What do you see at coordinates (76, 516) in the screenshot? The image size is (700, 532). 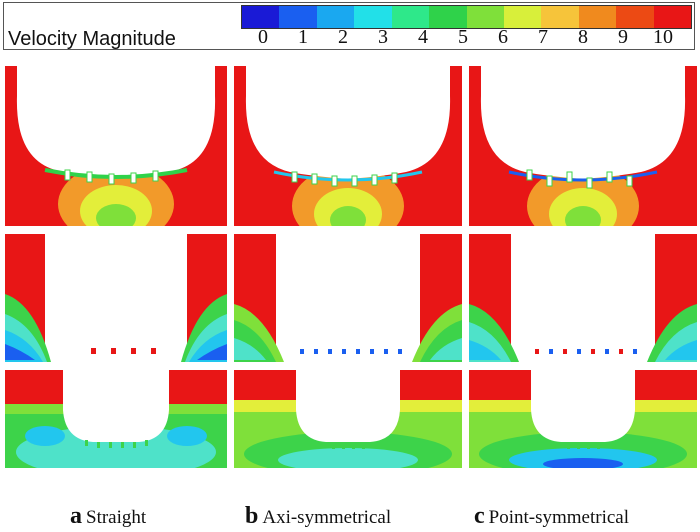 I see `caption-a-letter: a` at bounding box center [76, 516].